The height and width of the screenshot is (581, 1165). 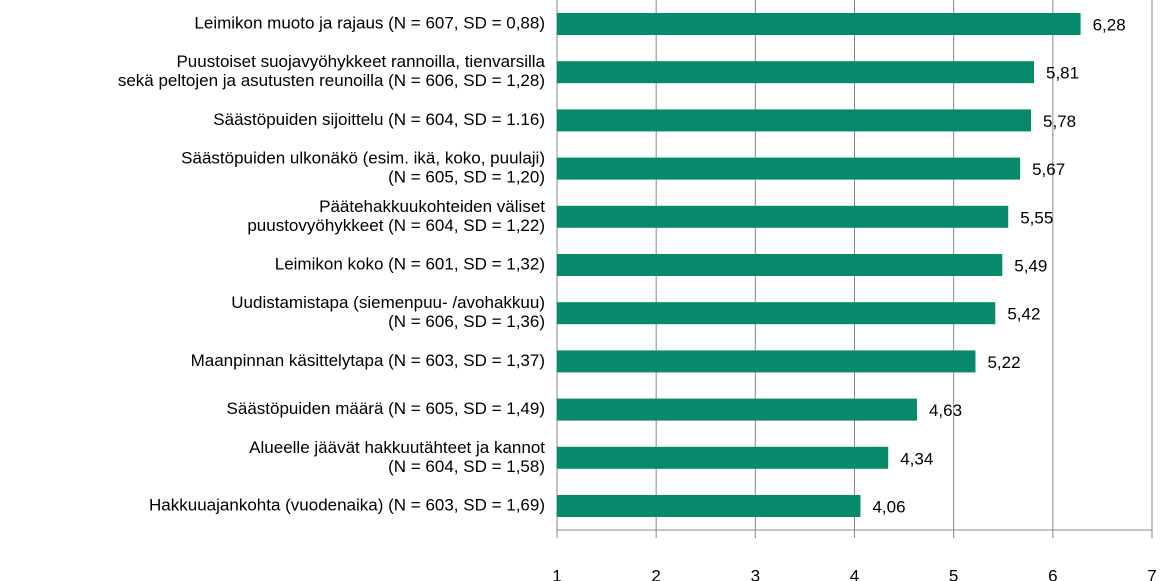 I want to click on y-tick-label: Uudistamistapa (siemenpuu- /avohakkuu), so click(x=388, y=302).